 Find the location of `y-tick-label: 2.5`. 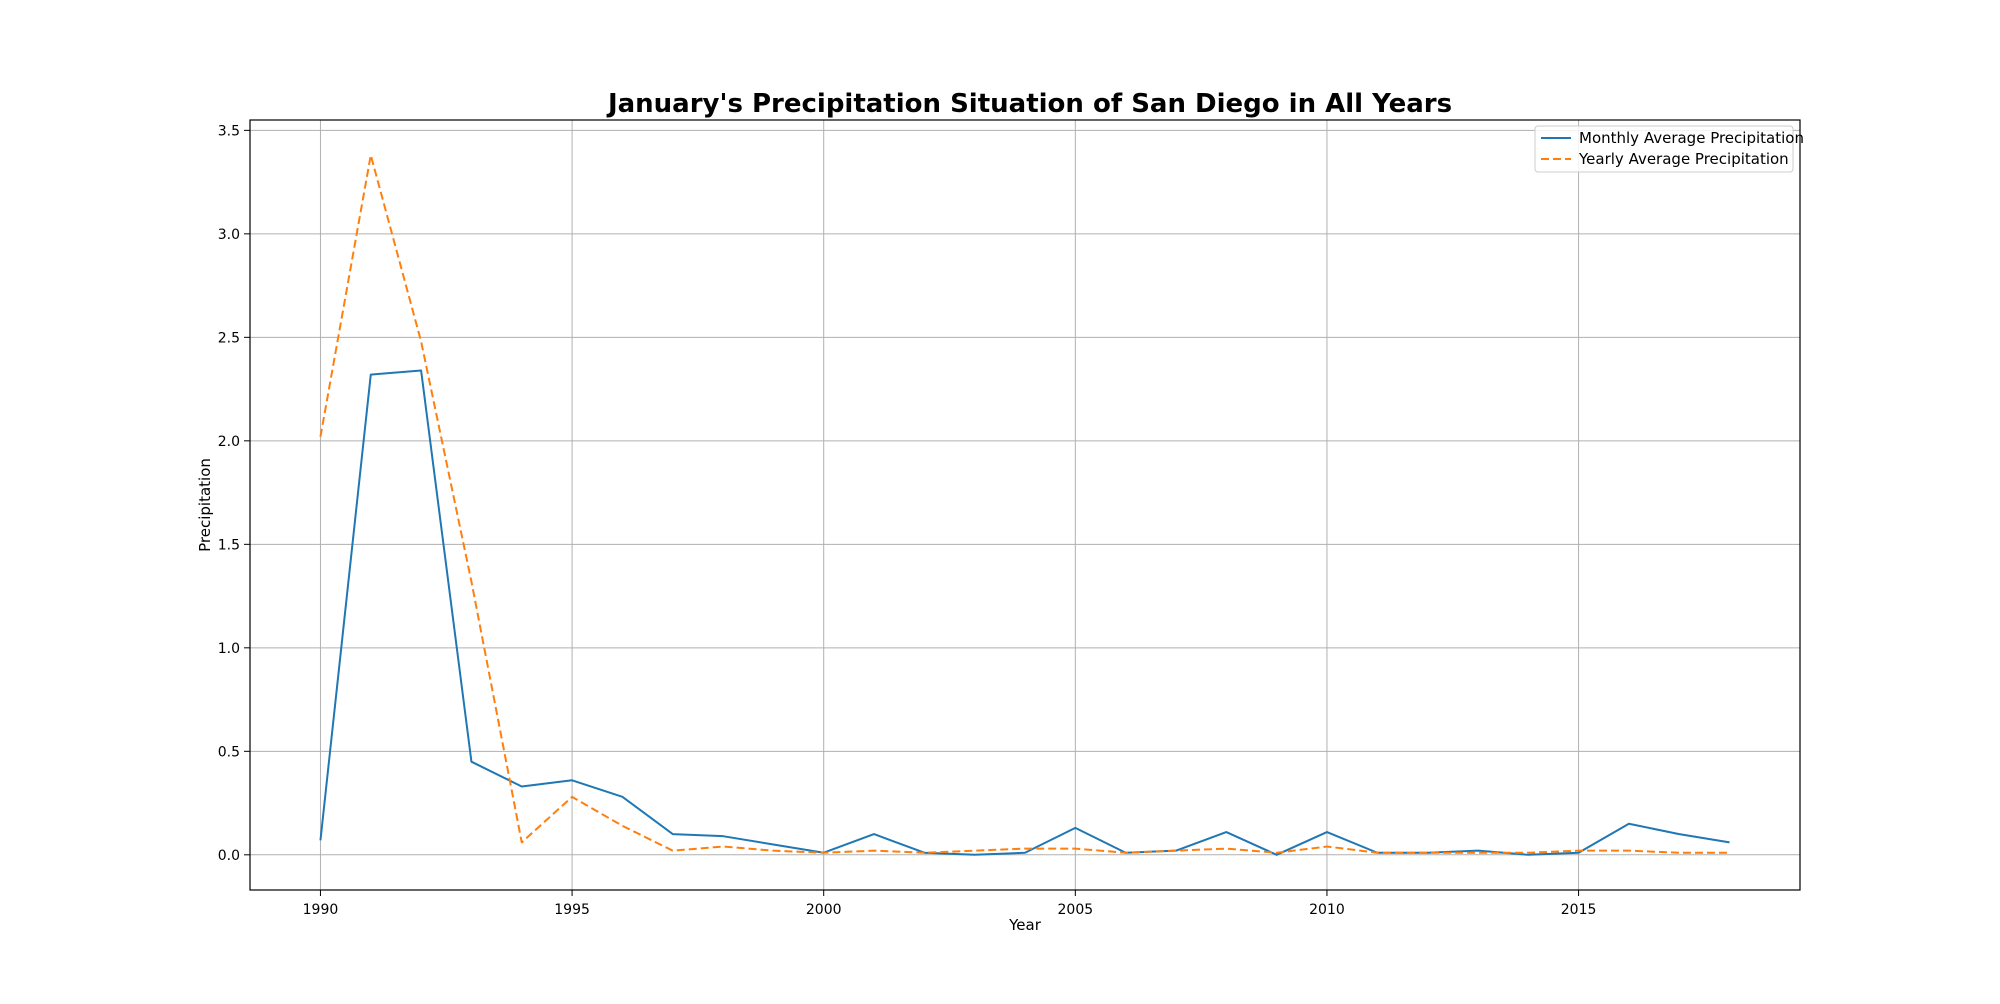

y-tick-label: 2.5 is located at coordinates (229, 338).